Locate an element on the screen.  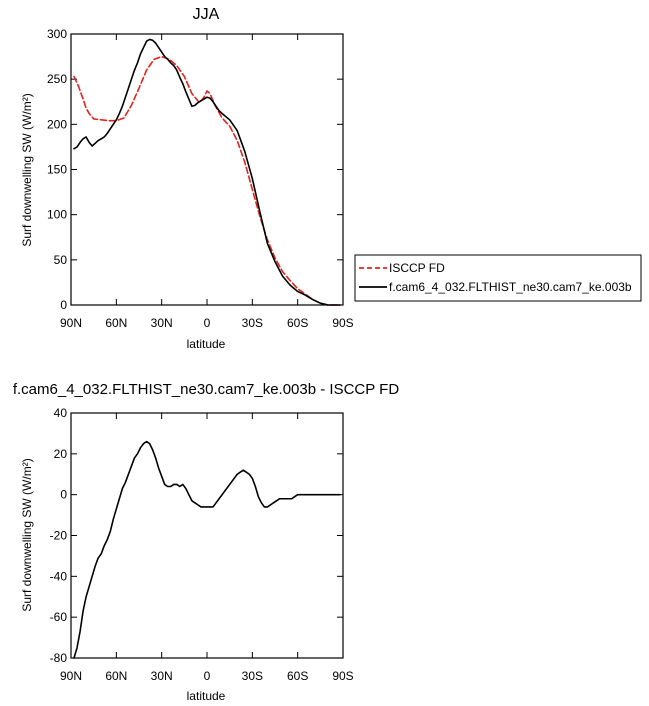
bottom-x-axis-label: latitude is located at coordinates (206, 696).